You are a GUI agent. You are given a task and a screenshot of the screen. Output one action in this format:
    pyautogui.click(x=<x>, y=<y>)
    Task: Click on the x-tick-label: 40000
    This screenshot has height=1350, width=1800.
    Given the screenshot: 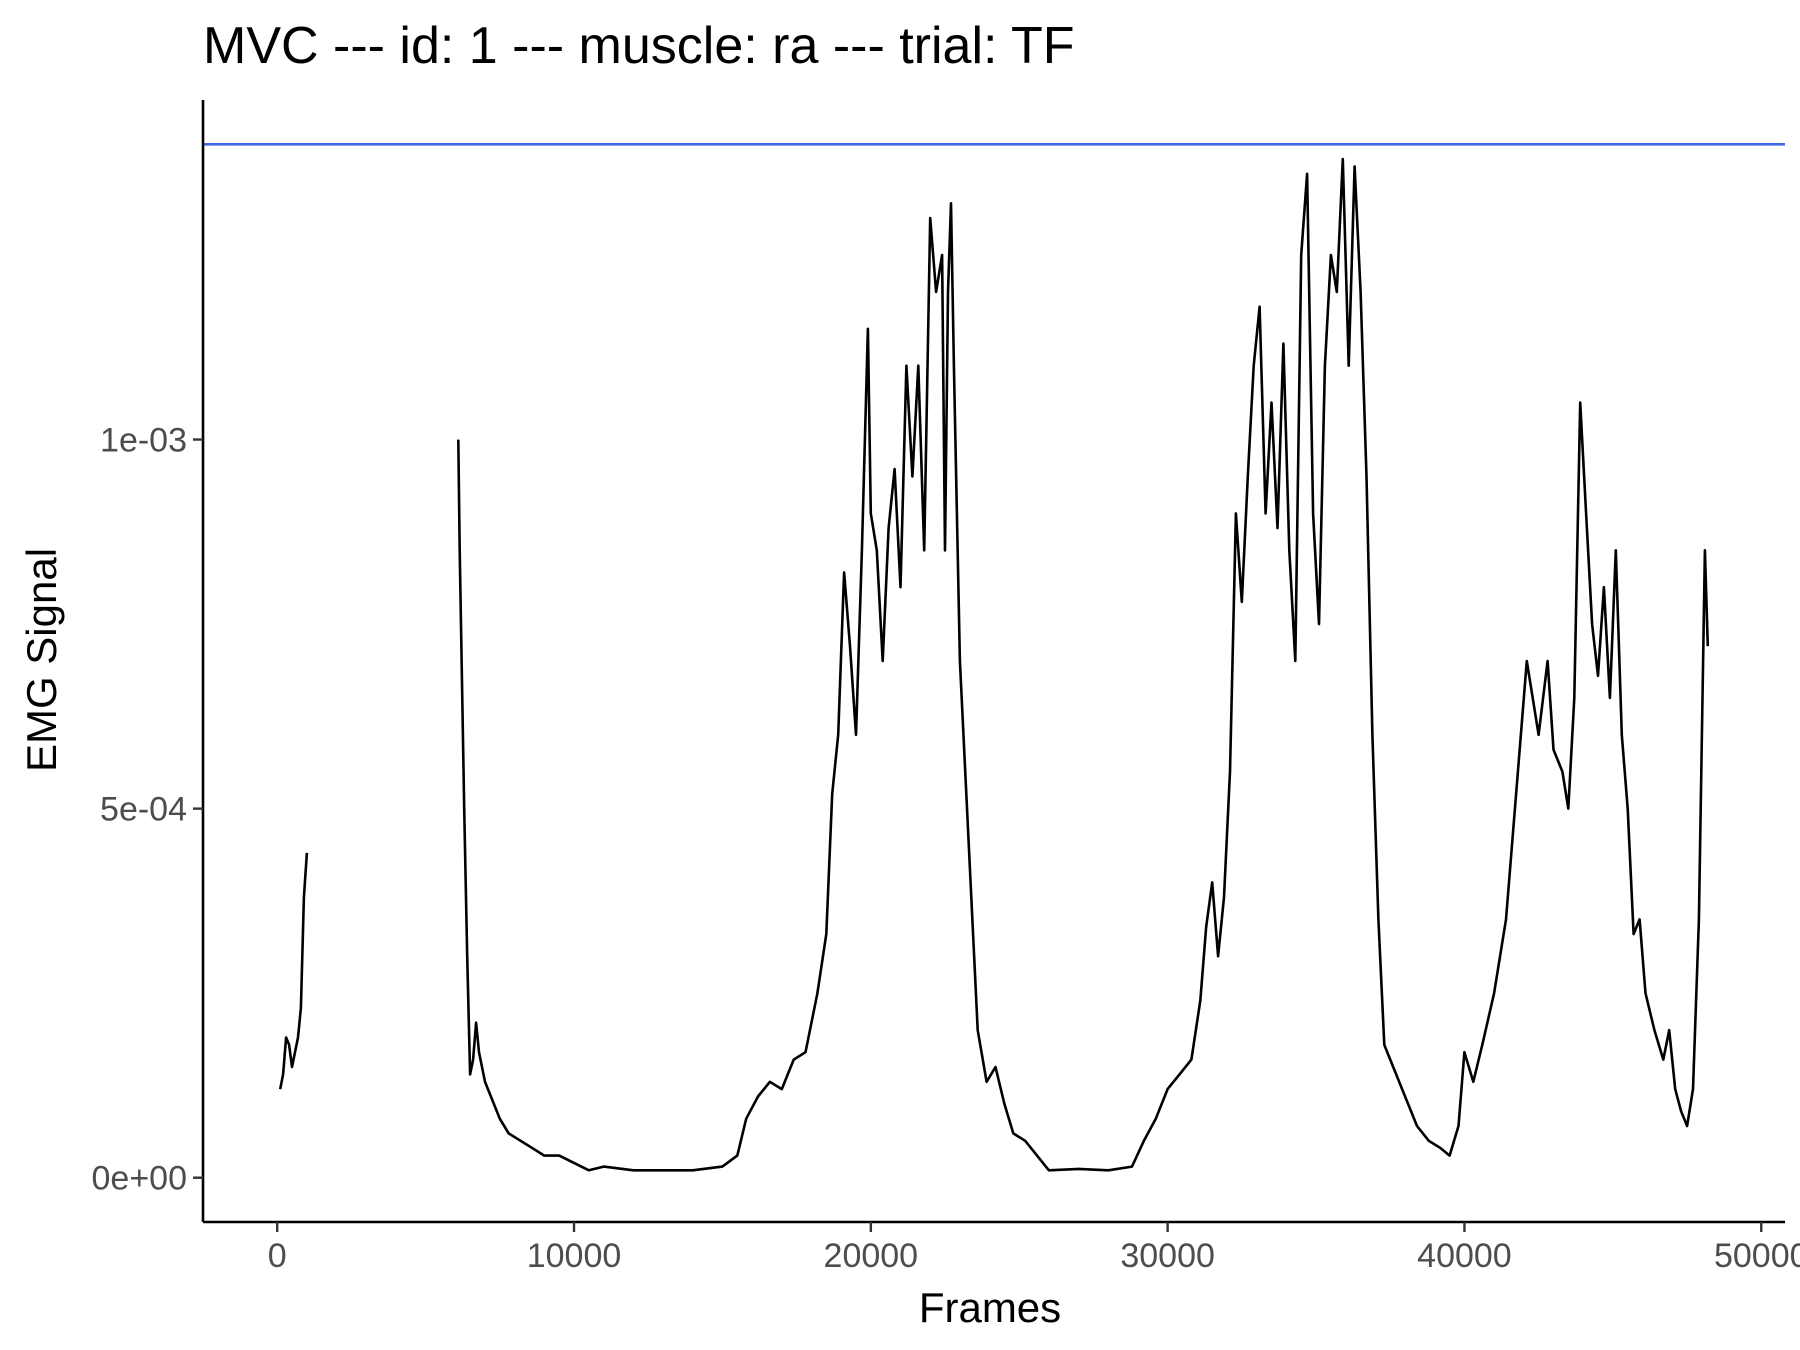 What is the action you would take?
    pyautogui.click(x=1464, y=1256)
    